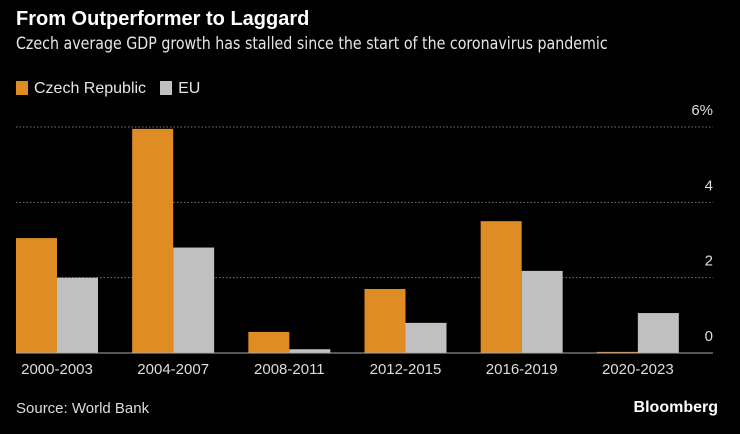  I want to click on legend-item-eu: EU, so click(180, 89).